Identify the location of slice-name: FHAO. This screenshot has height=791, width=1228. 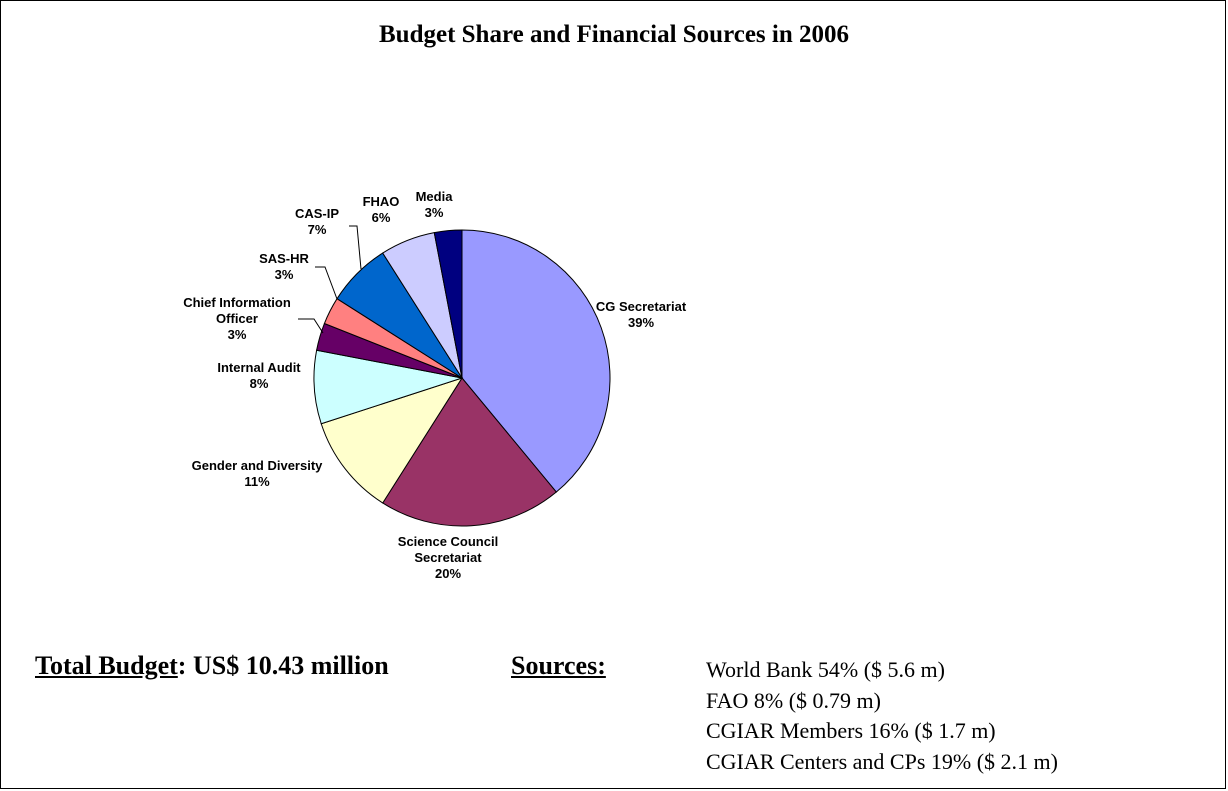
(381, 201).